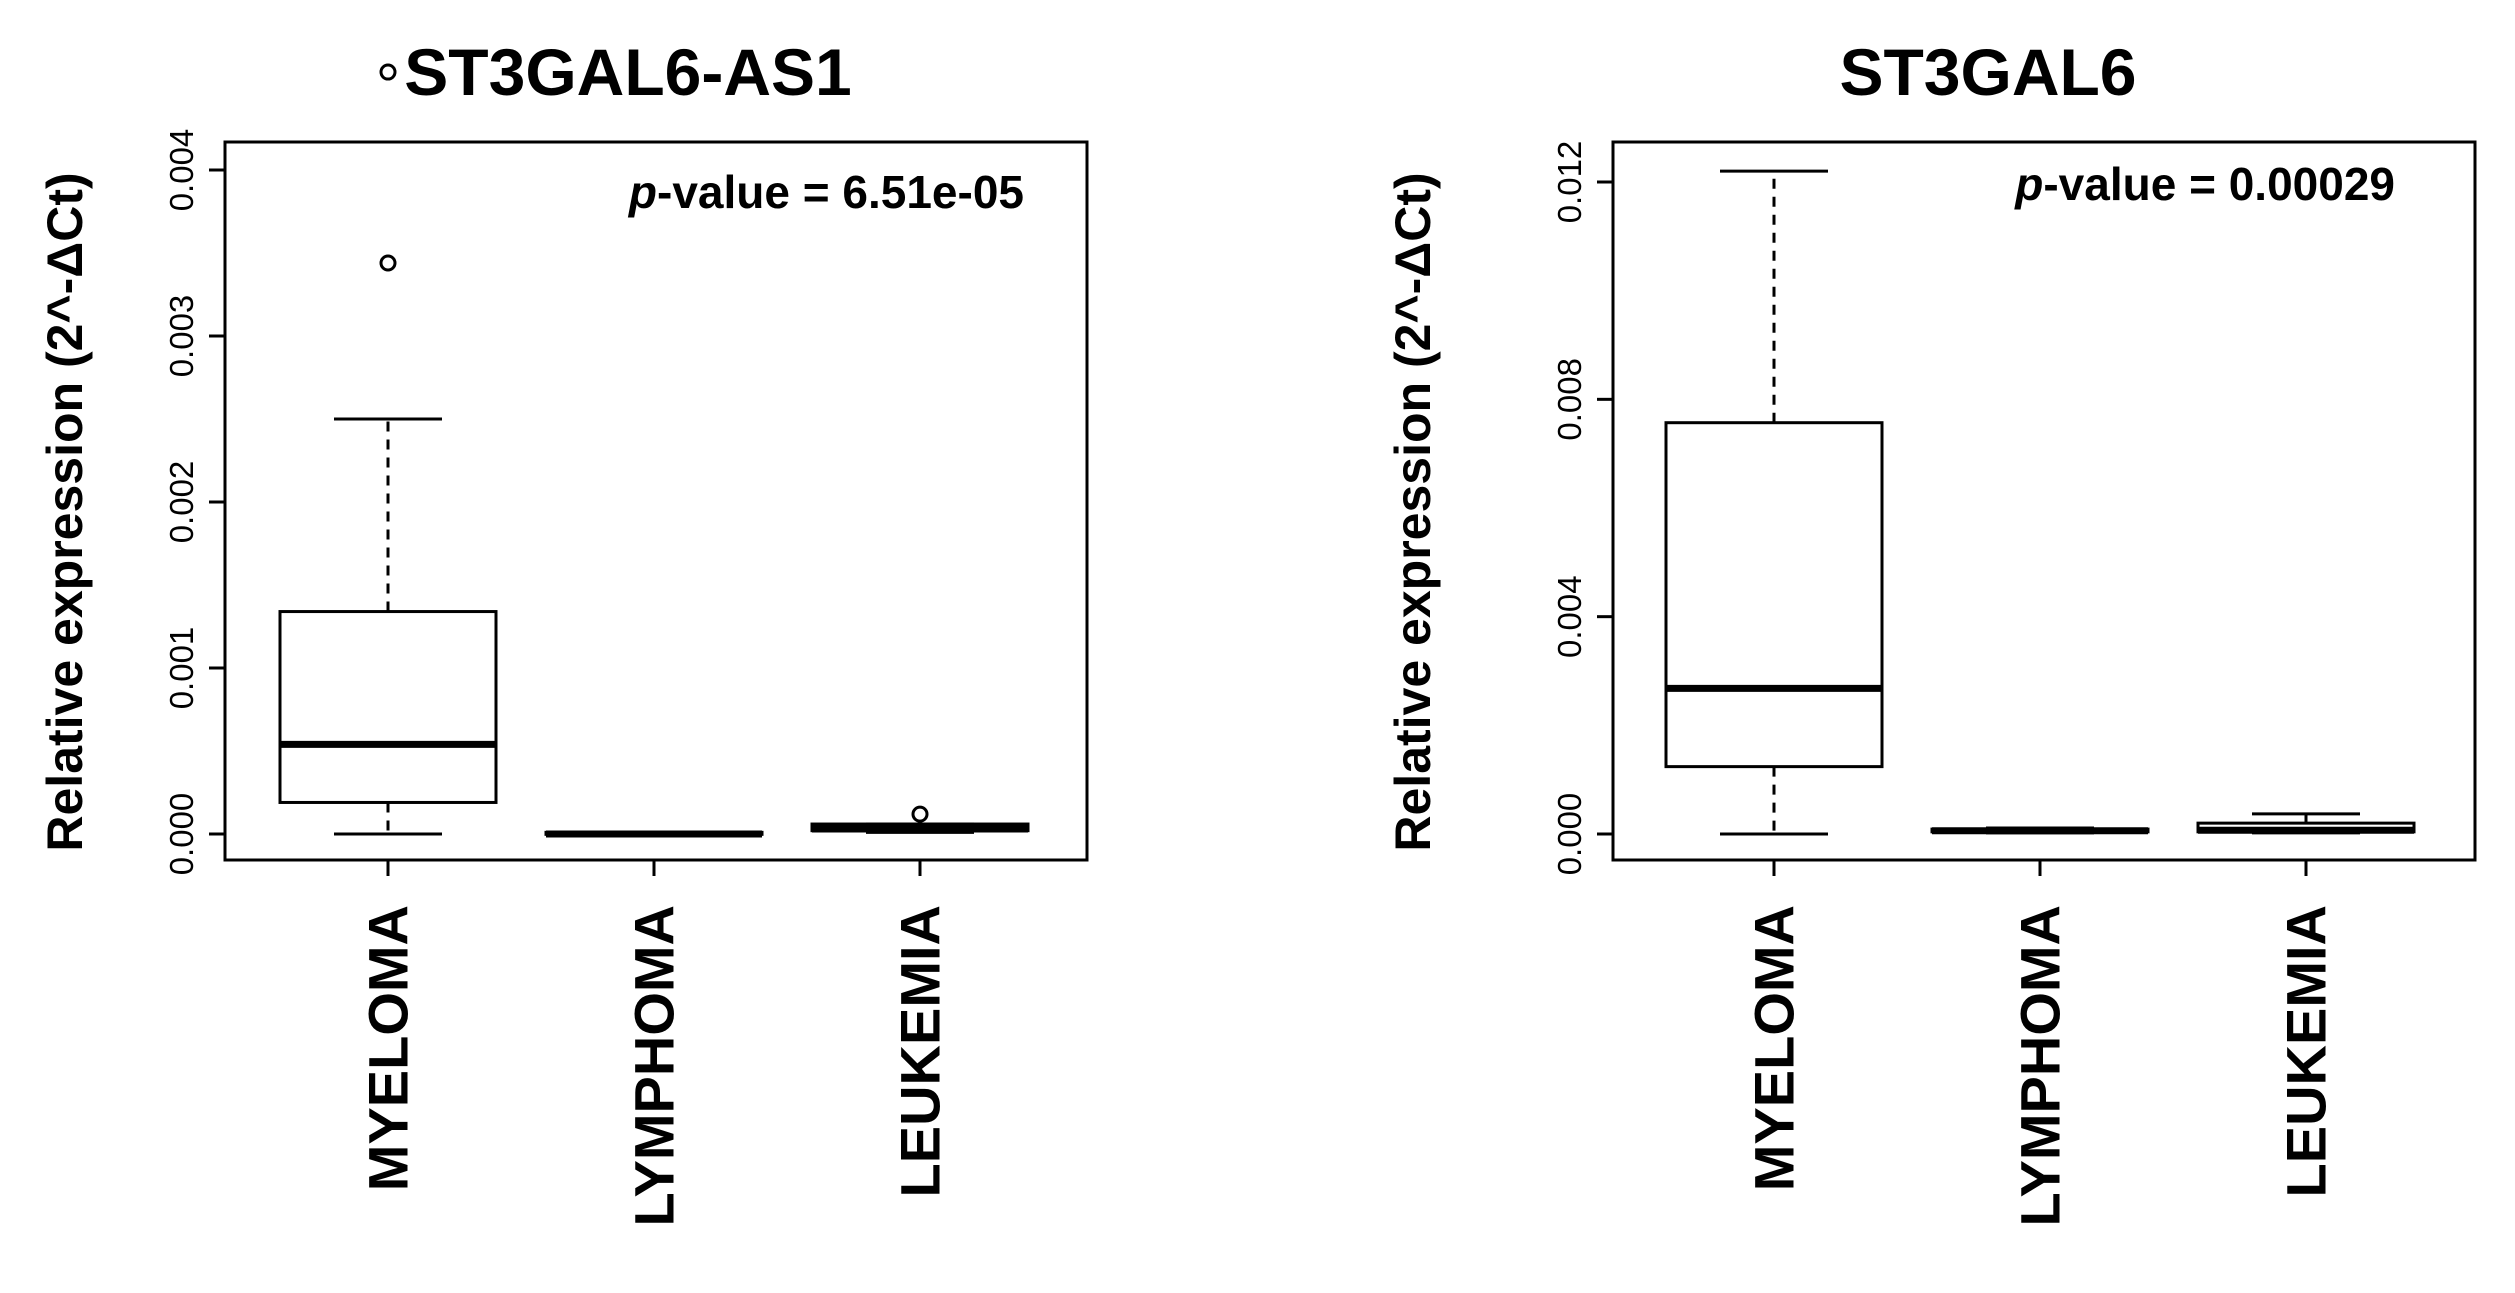 Image resolution: width=2515 pixels, height=1293 pixels. I want to click on y-tick-label: 0.008, so click(1569, 399).